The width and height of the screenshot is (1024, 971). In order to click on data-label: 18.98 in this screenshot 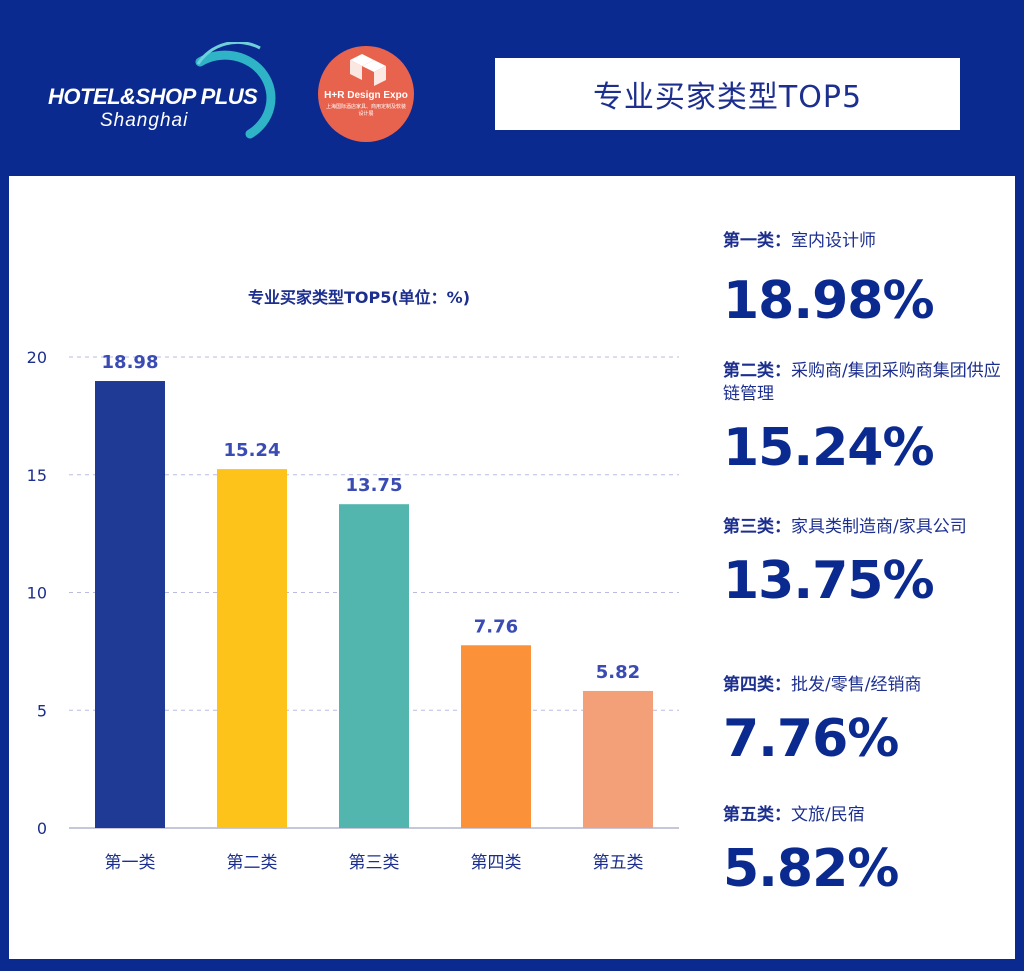, I will do `click(130, 362)`.